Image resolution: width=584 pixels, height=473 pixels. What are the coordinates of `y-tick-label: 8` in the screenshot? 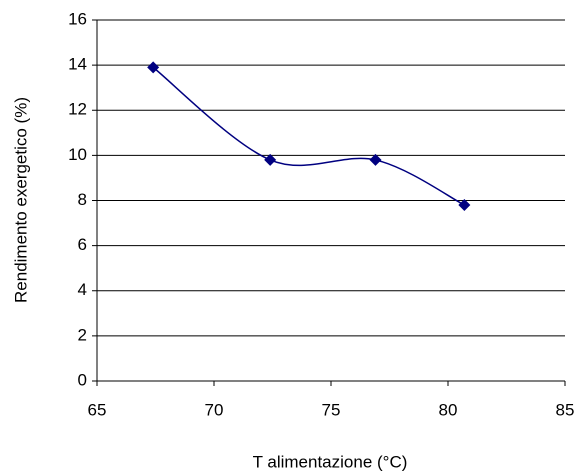 It's located at (82, 199).